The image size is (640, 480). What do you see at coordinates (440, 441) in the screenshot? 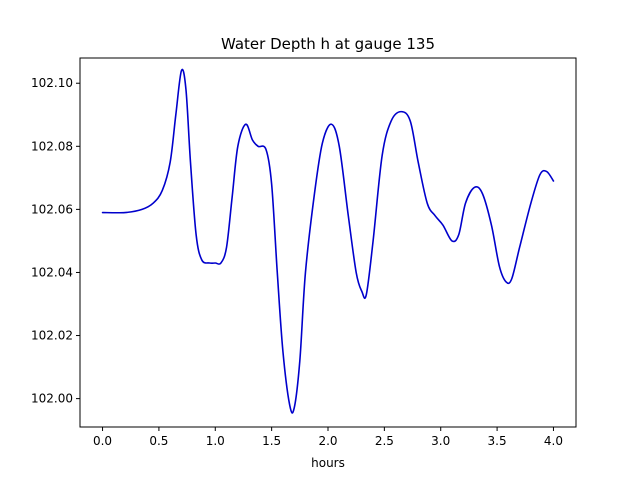
I see `x-tick-label: 3.0` at bounding box center [440, 441].